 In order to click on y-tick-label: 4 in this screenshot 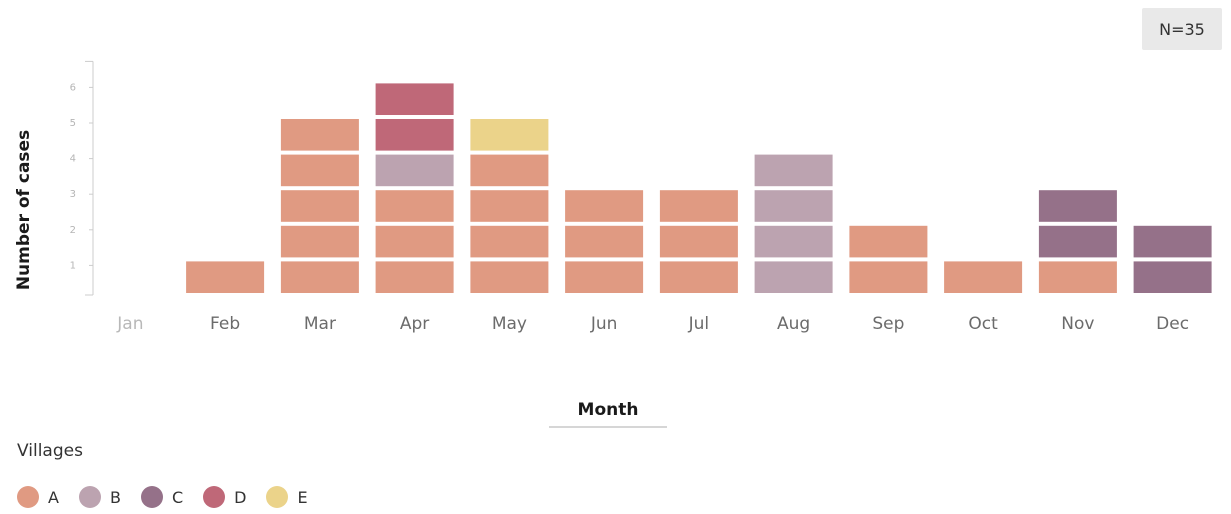, I will do `click(73, 159)`.